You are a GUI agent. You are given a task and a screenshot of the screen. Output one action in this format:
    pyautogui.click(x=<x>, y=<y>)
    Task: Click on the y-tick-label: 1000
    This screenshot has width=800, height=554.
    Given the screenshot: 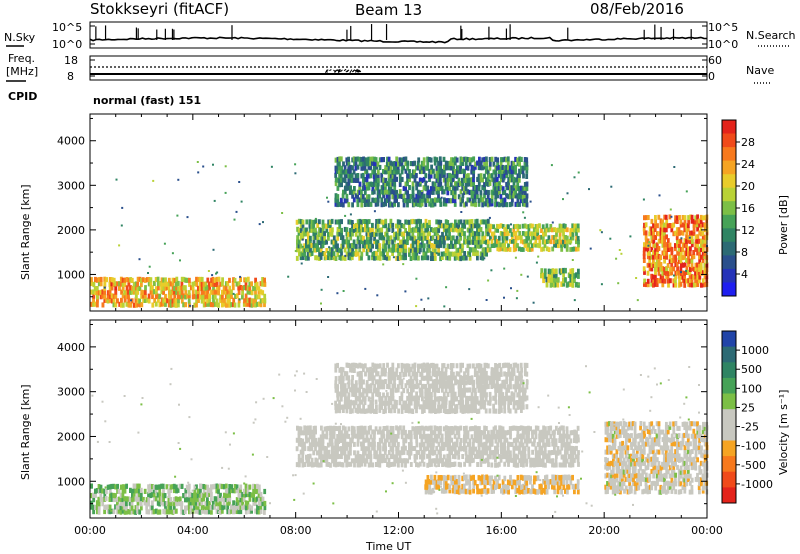 What is the action you would take?
    pyautogui.click(x=71, y=274)
    